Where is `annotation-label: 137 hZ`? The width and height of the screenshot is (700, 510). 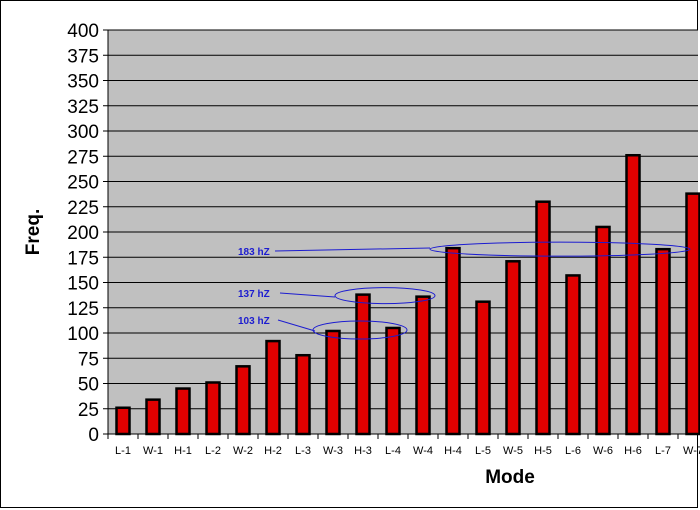 annotation-label: 137 hZ is located at coordinates (254, 294).